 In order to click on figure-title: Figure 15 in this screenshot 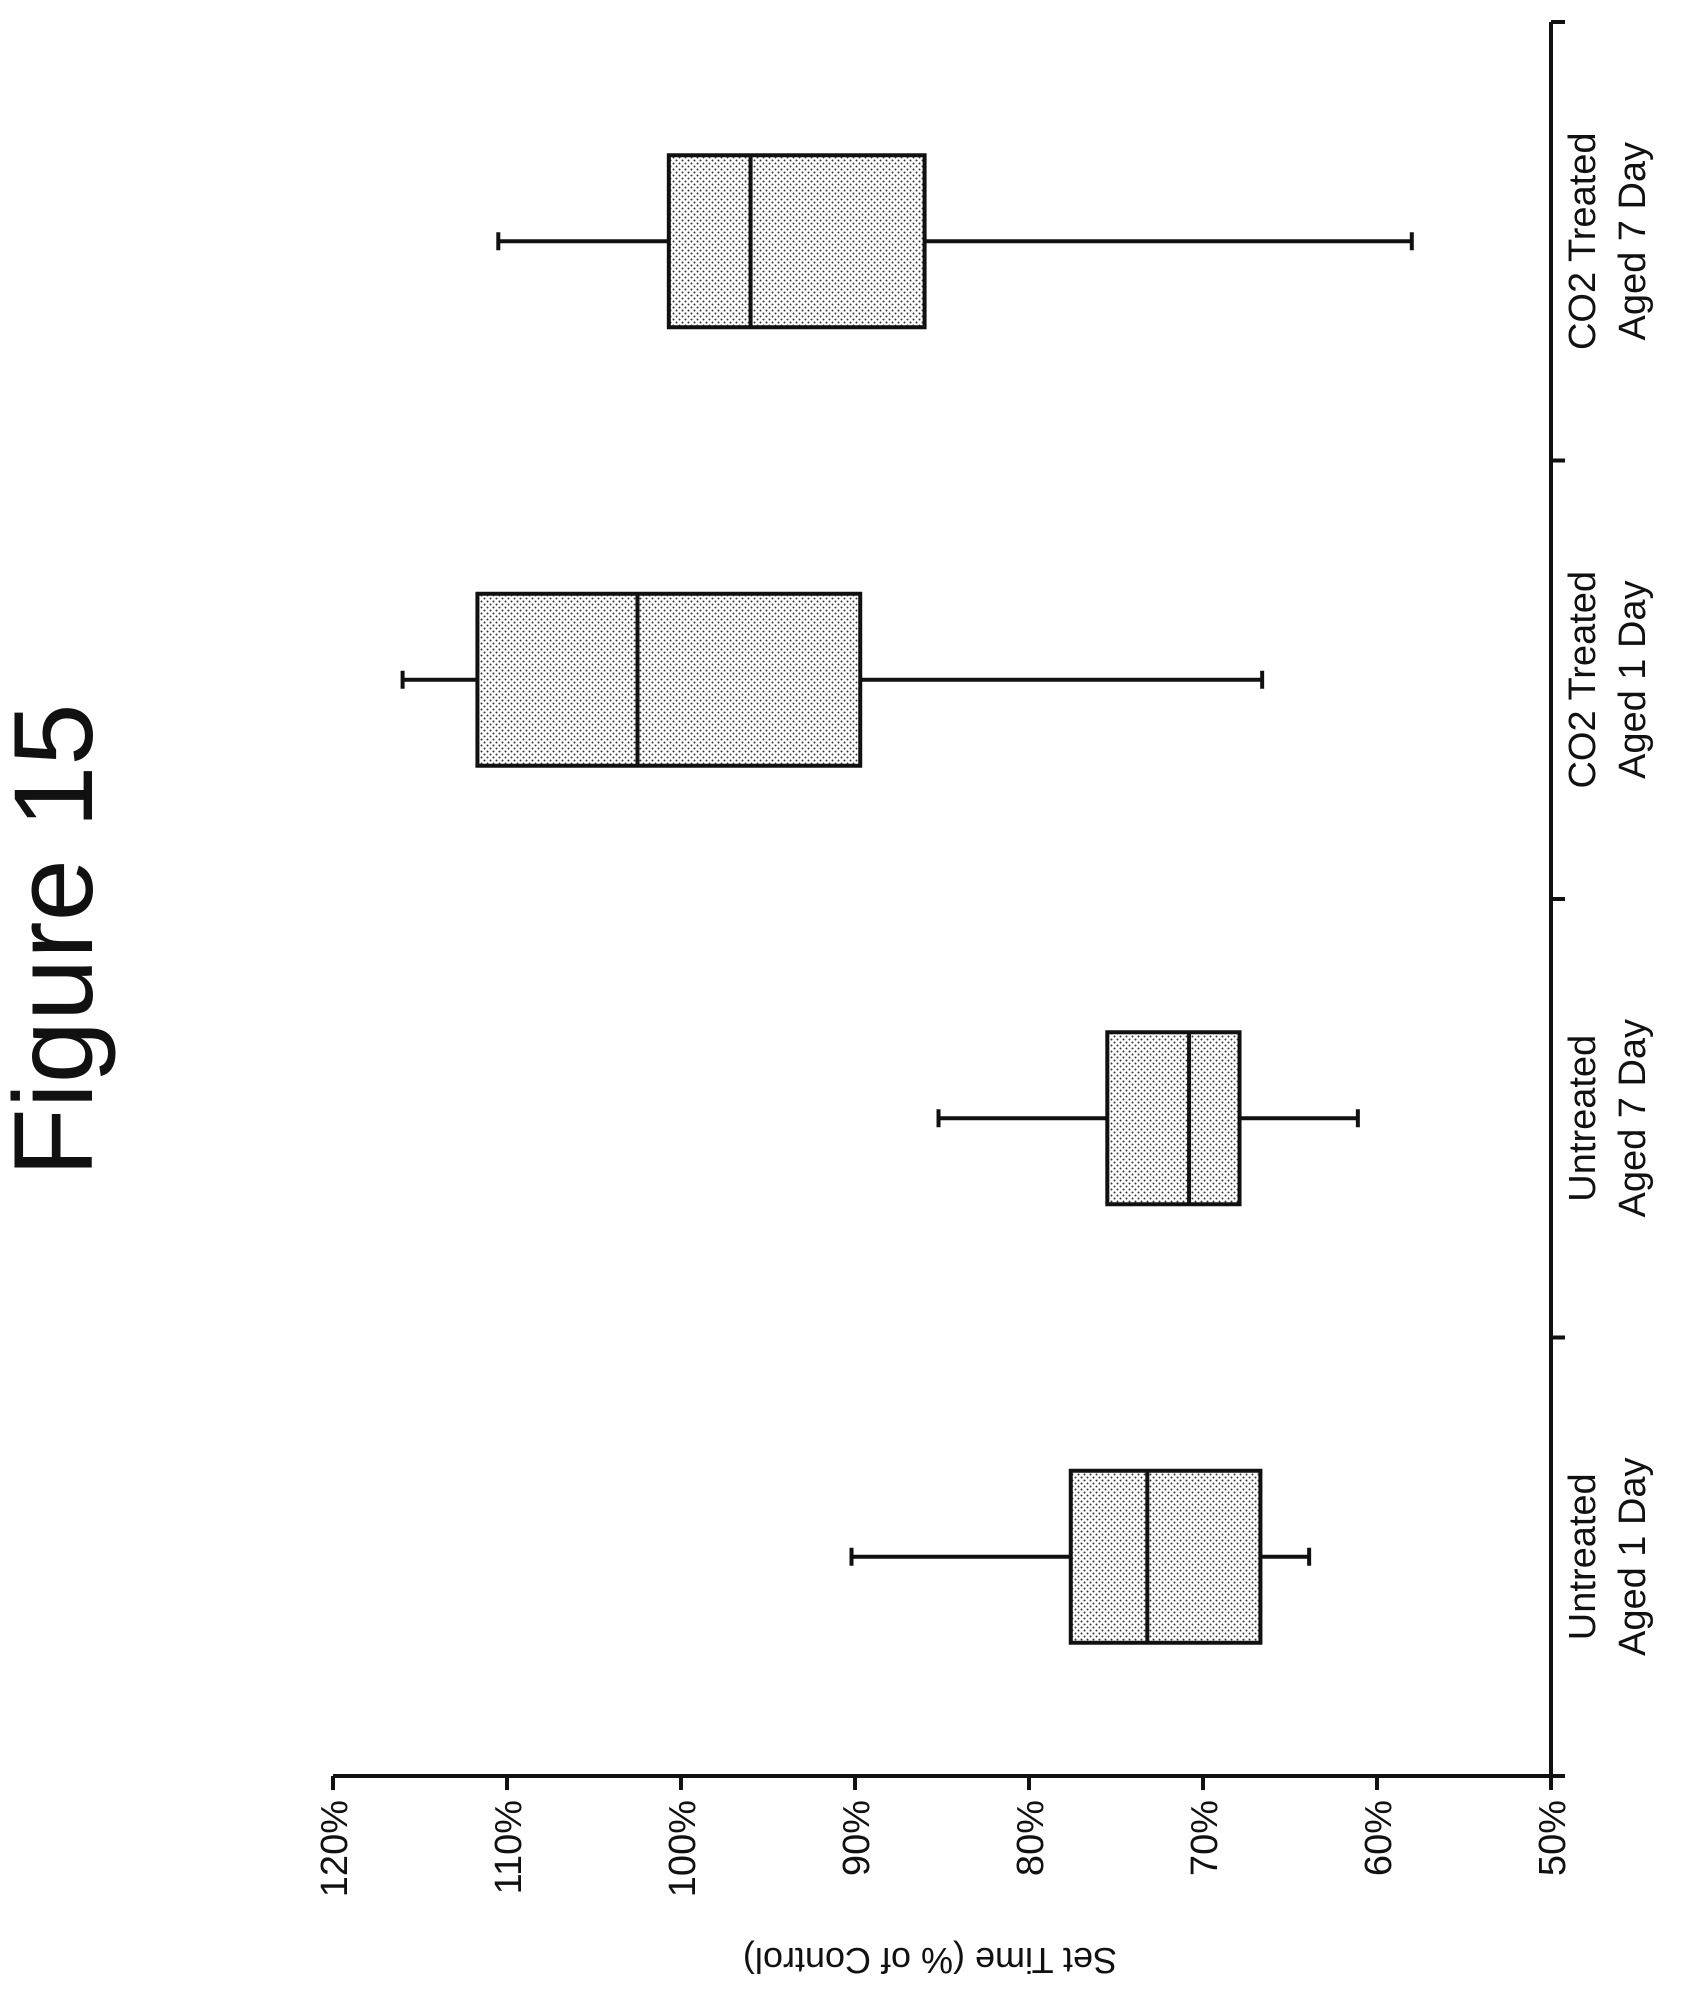, I will do `click(58, 939)`.